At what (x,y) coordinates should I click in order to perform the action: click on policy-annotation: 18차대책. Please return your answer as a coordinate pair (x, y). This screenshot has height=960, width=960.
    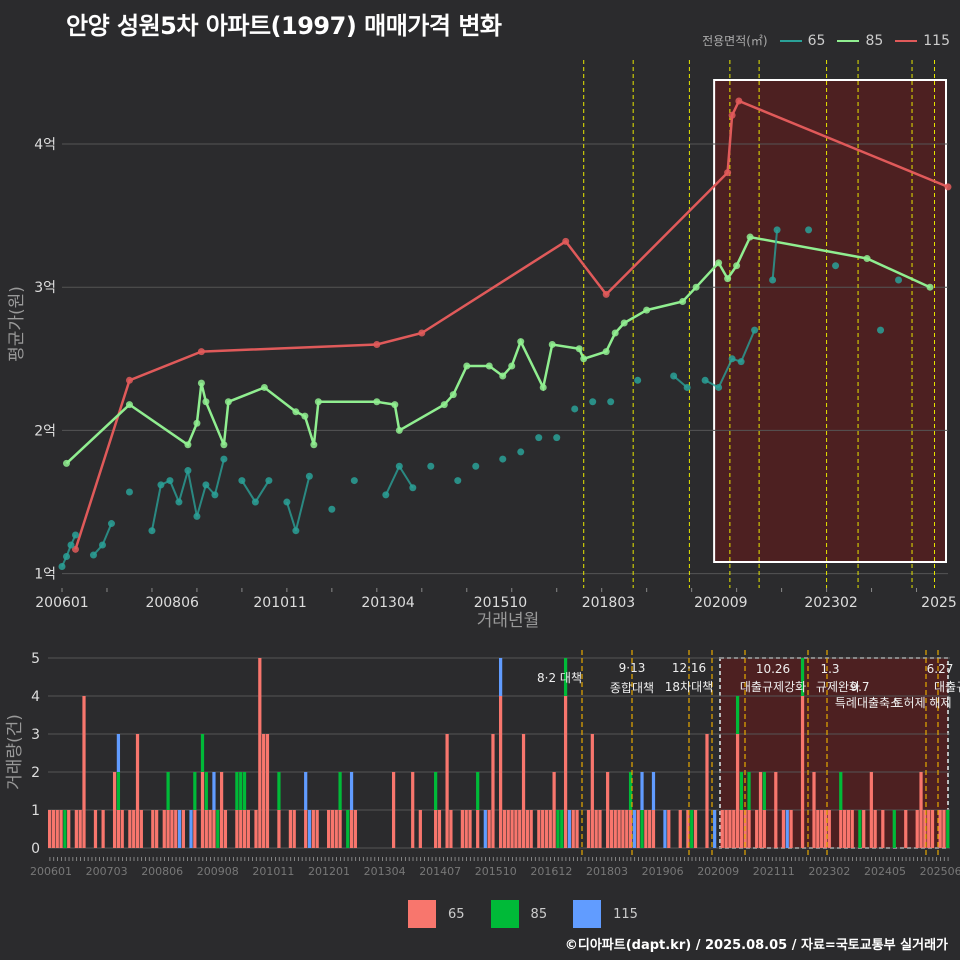
    Looking at the image, I should click on (689, 686).